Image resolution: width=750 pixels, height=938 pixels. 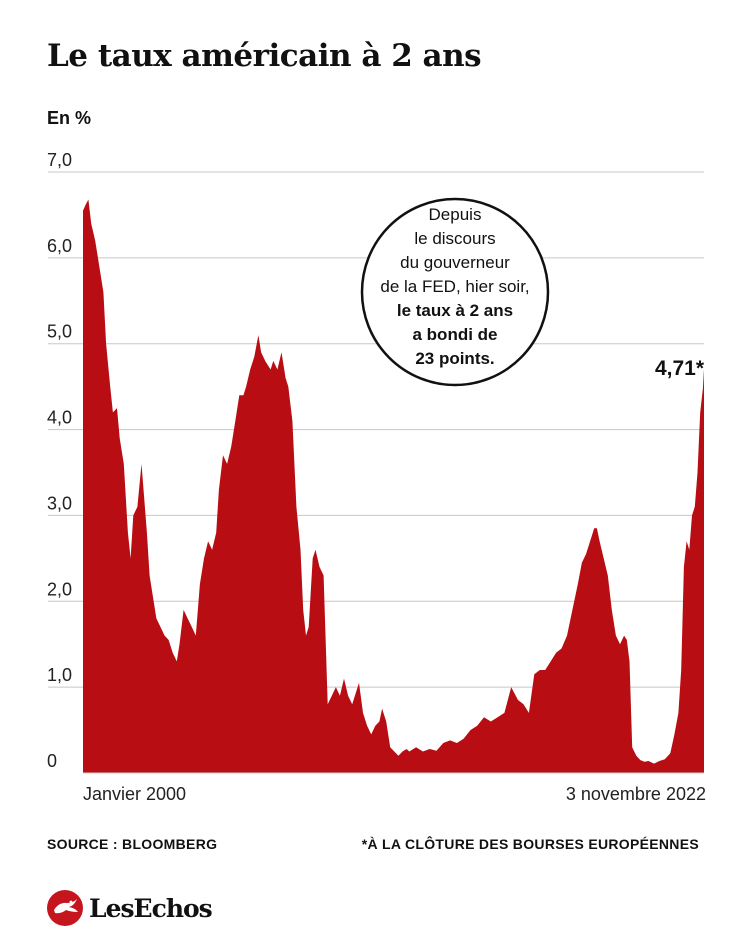 I want to click on annotation-line: de la FED, hier soir,, so click(x=454, y=286).